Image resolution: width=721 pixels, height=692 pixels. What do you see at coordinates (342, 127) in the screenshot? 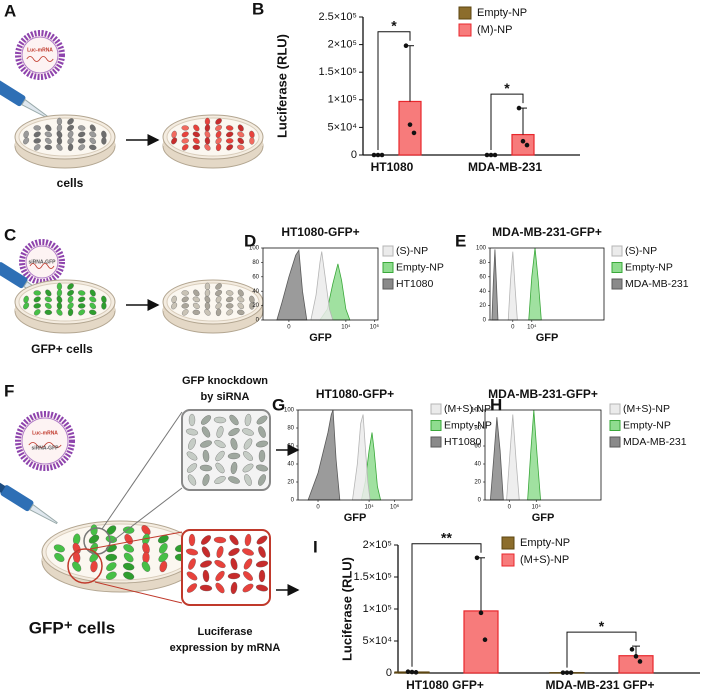
I see `y-tick-label: 5×10⁴` at bounding box center [342, 127].